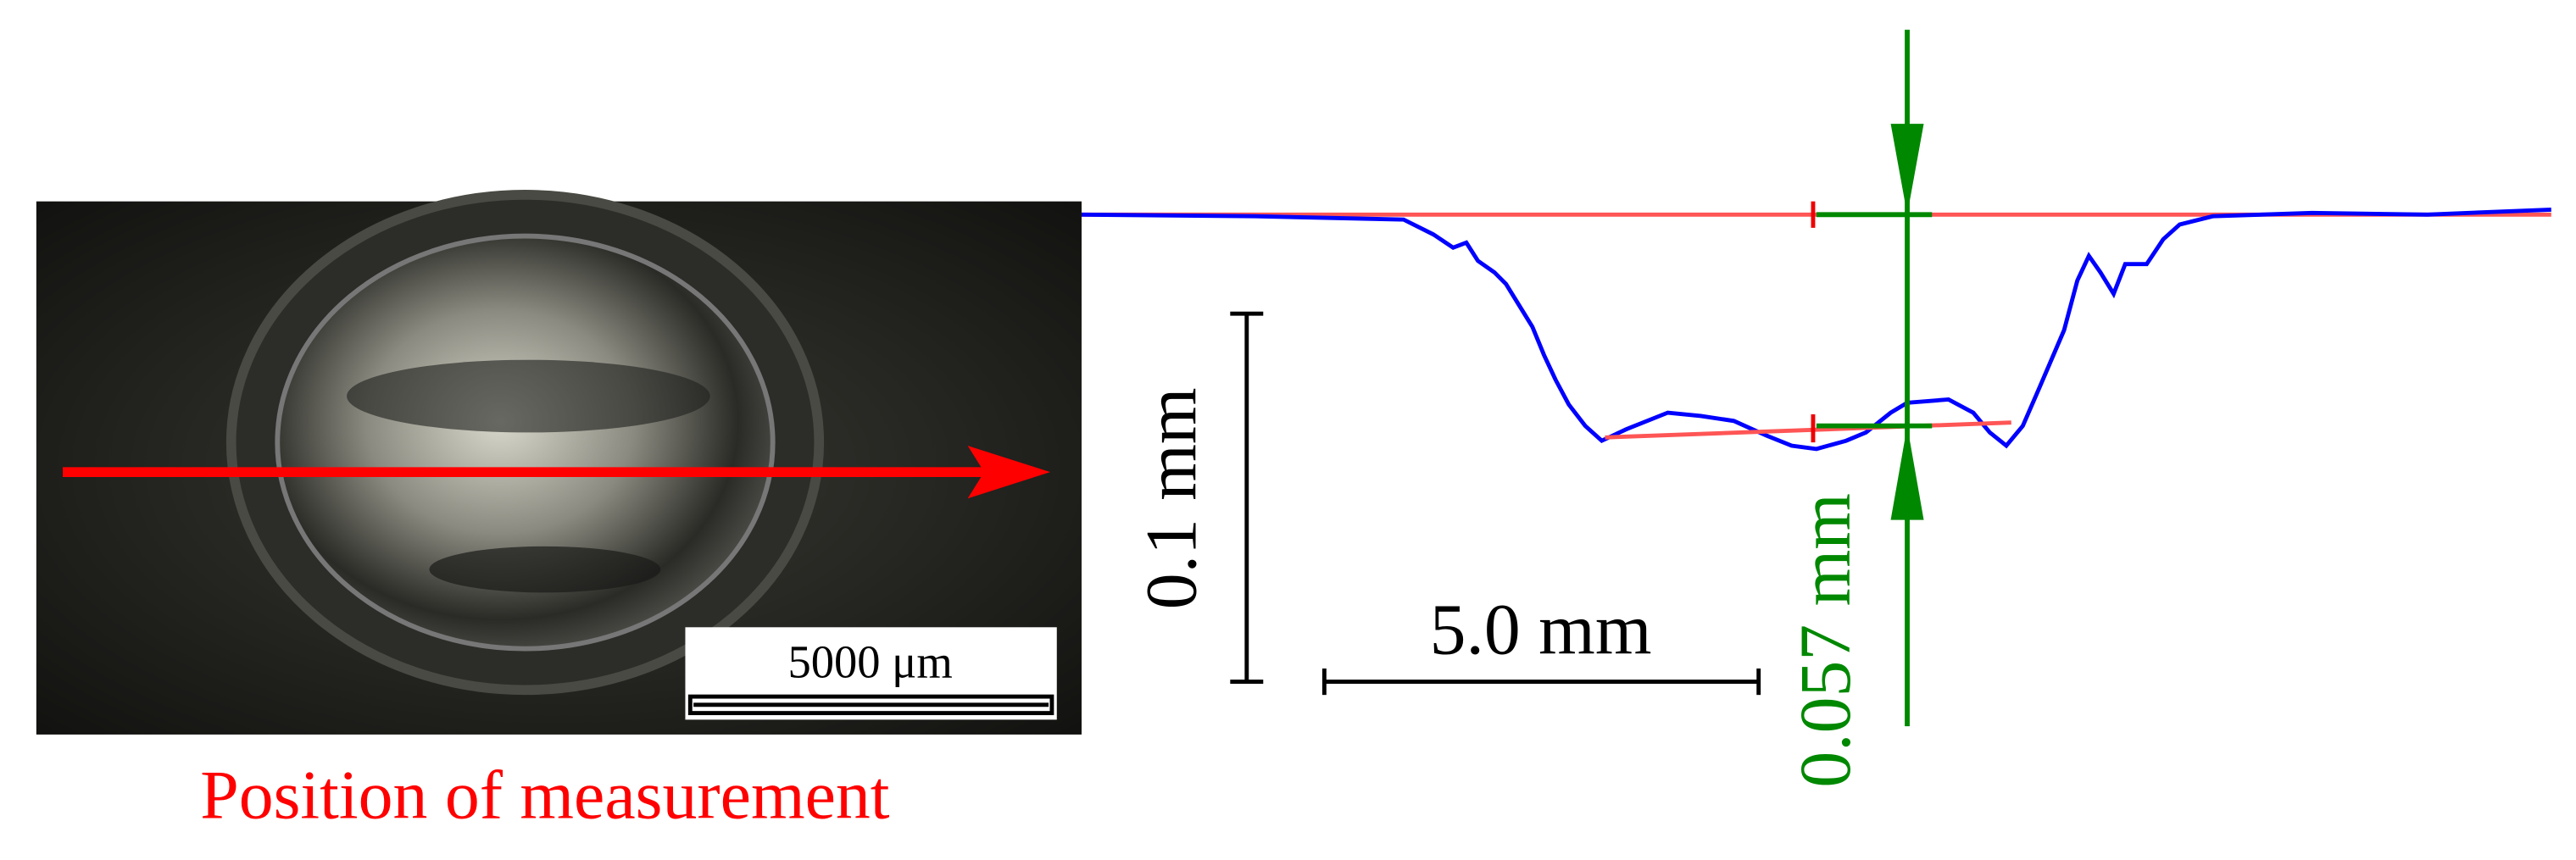 Image resolution: width=2576 pixels, height=860 pixels. What do you see at coordinates (1172, 498) in the screenshot?
I see `vertical-scale-label: 0.1 mm` at bounding box center [1172, 498].